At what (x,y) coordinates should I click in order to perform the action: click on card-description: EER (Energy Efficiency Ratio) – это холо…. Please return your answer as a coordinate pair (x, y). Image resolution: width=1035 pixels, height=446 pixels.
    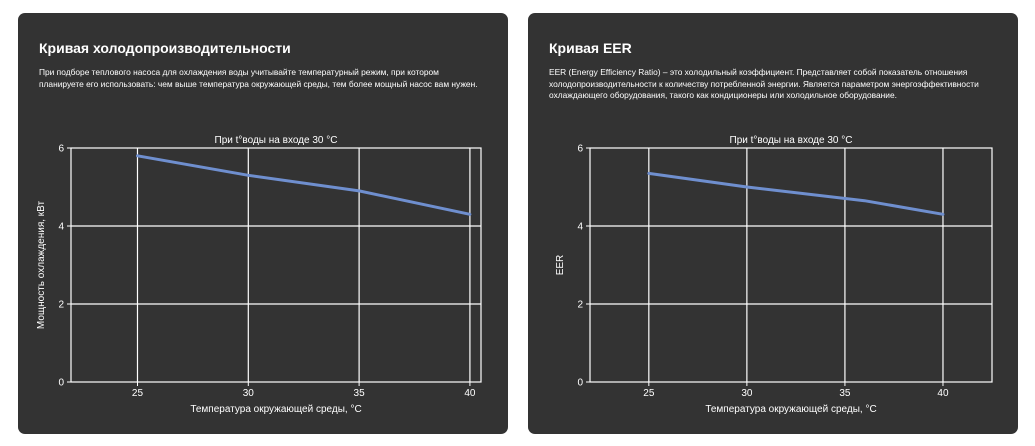
    Looking at the image, I should click on (764, 84).